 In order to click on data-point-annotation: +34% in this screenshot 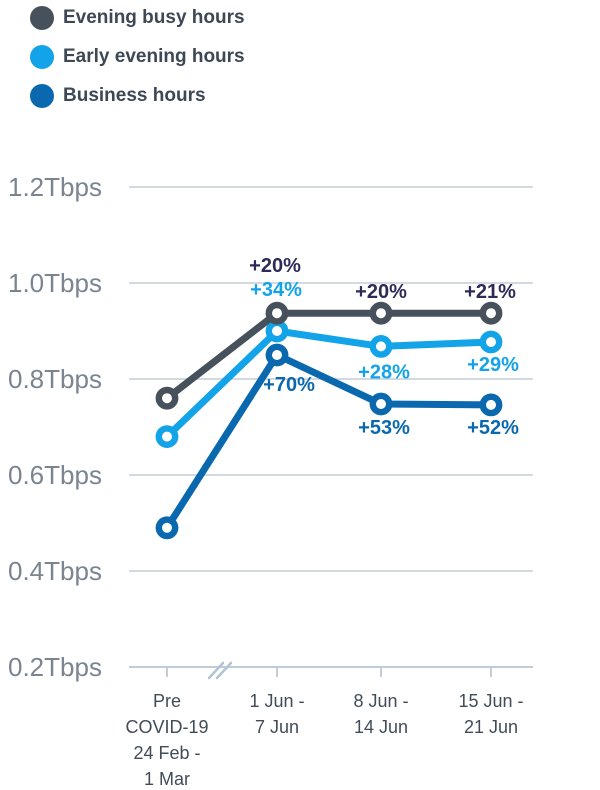, I will do `click(276, 290)`.